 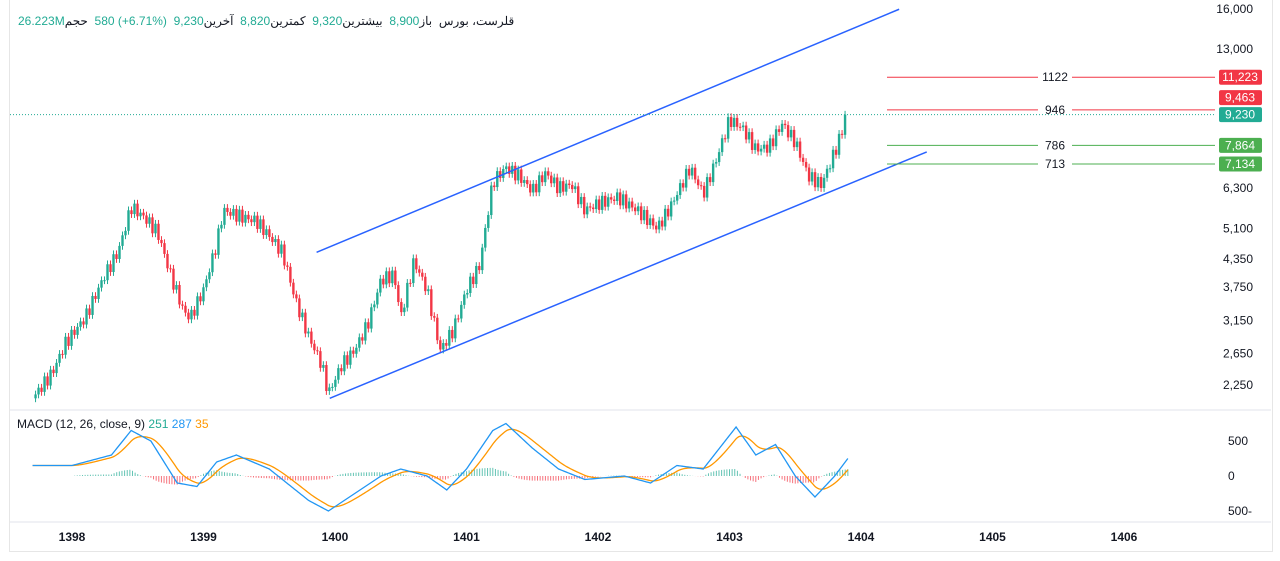 I want to click on volume-label: حجم, so click(x=76, y=21).